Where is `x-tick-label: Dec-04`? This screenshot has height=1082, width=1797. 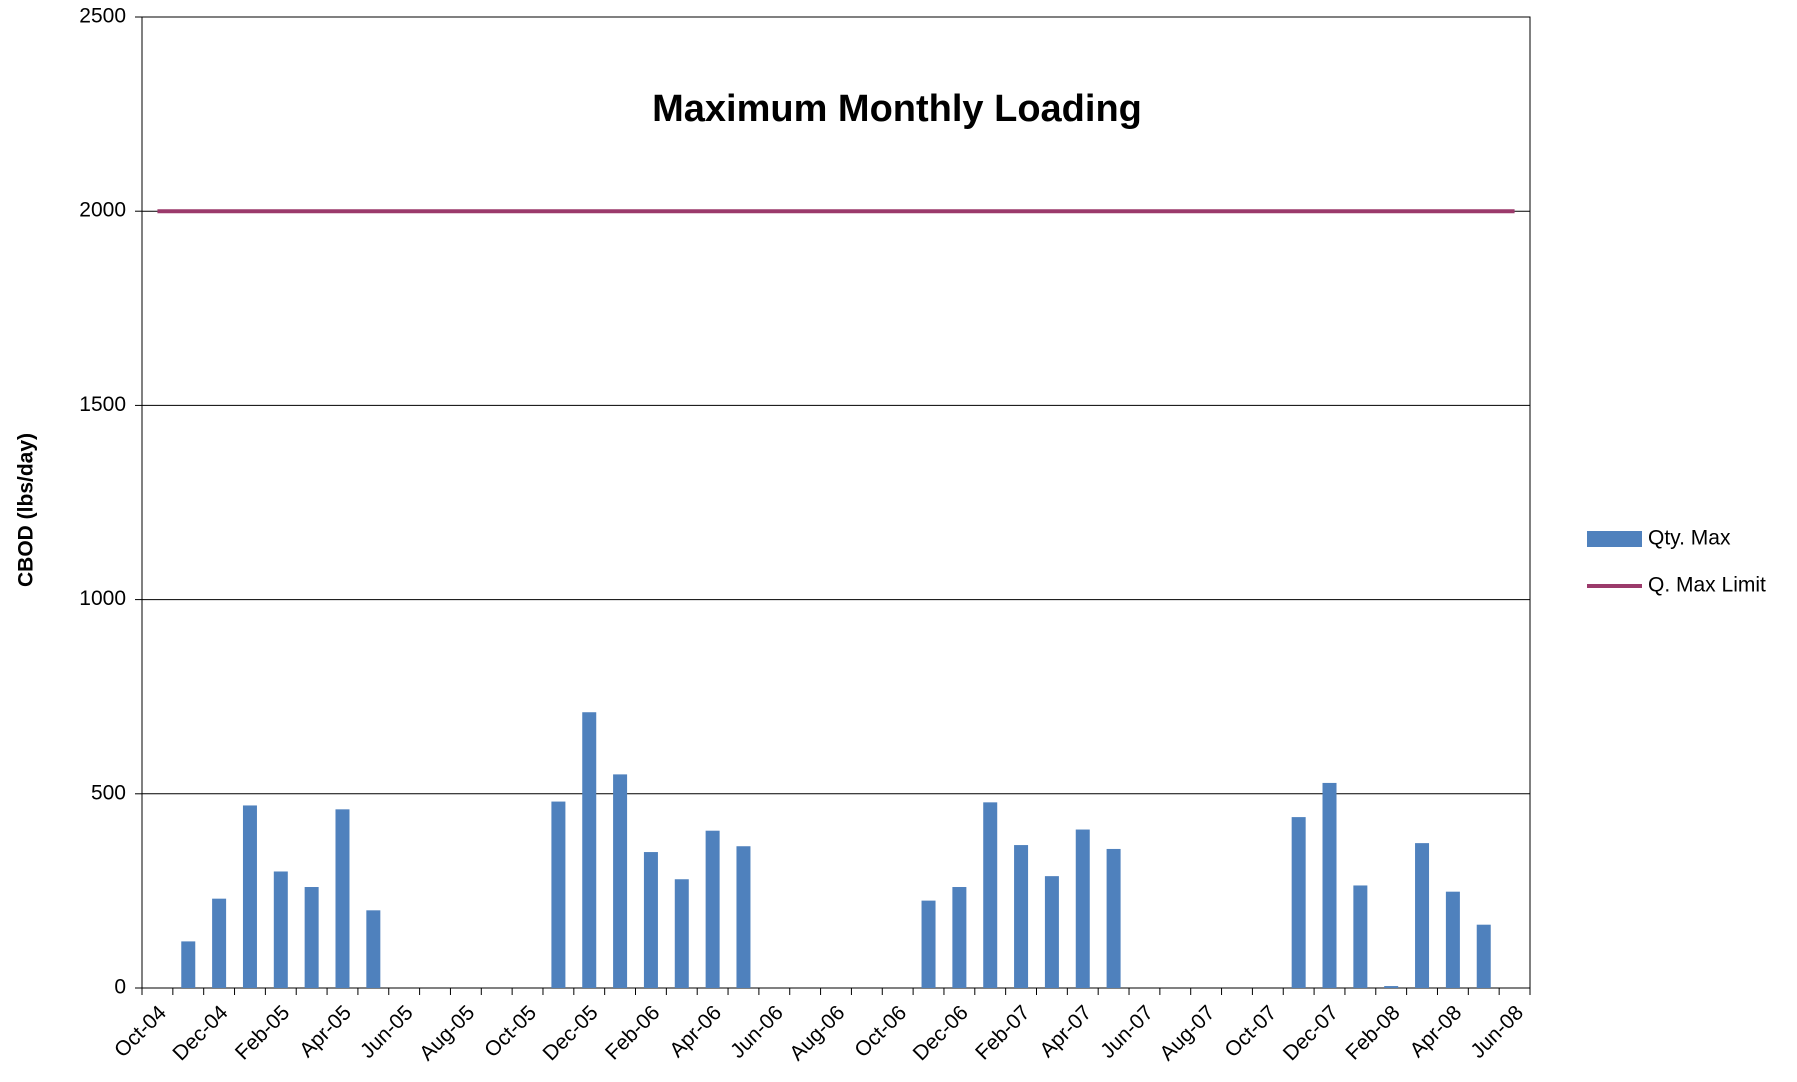
x-tick-label: Dec-04 is located at coordinates (200, 1033).